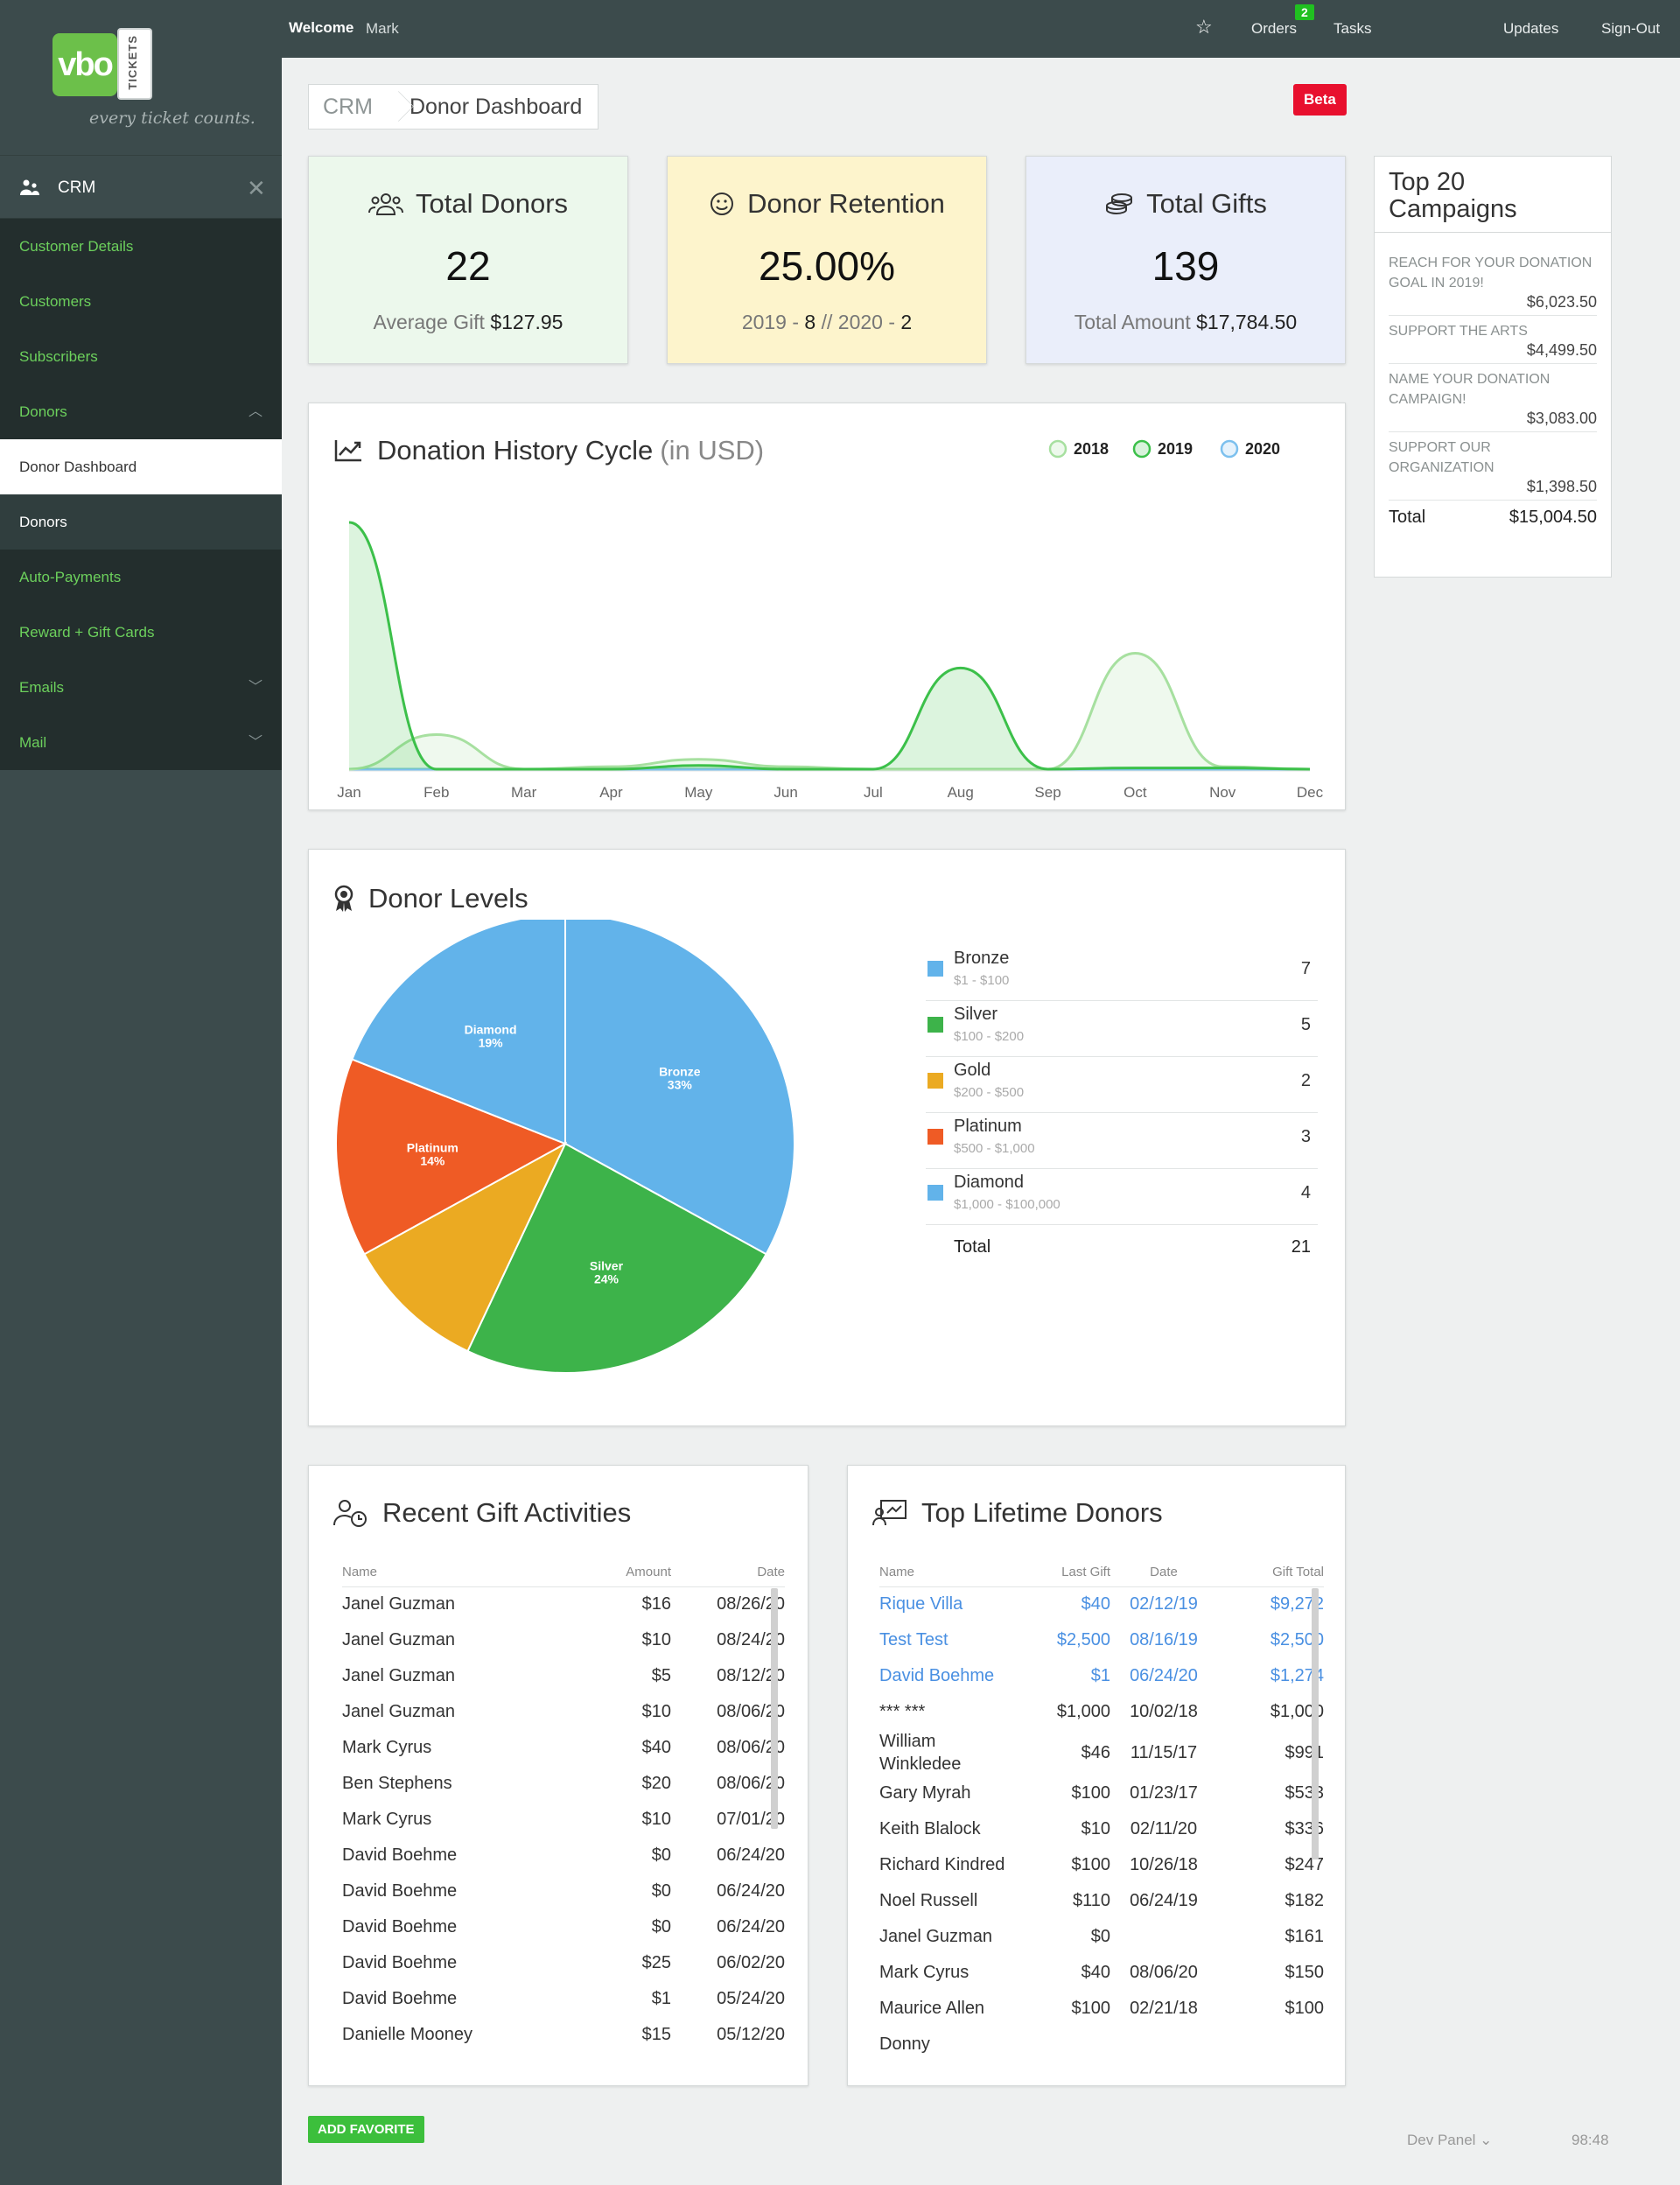 The height and width of the screenshot is (2185, 1680). I want to click on table-row: Mark Cyrus $10 07/01/20, so click(563, 1820).